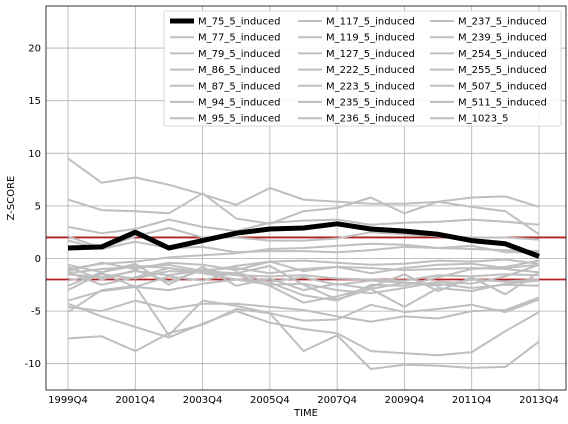 This screenshot has height=424, width=568. I want to click on legend-label: M_127_5_induced, so click(370, 54).